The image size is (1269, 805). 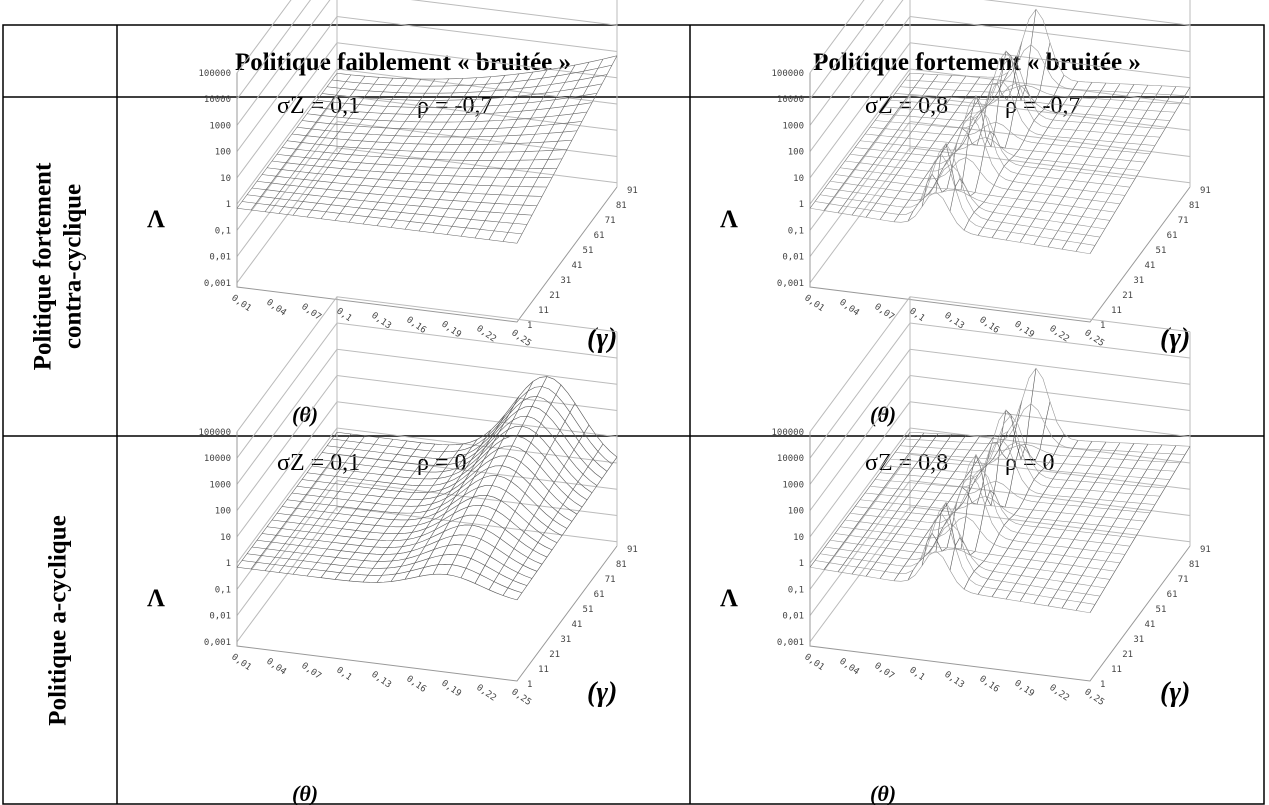 What do you see at coordinates (543, 311) in the screenshot?
I see `gamma-tick-label: 11` at bounding box center [543, 311].